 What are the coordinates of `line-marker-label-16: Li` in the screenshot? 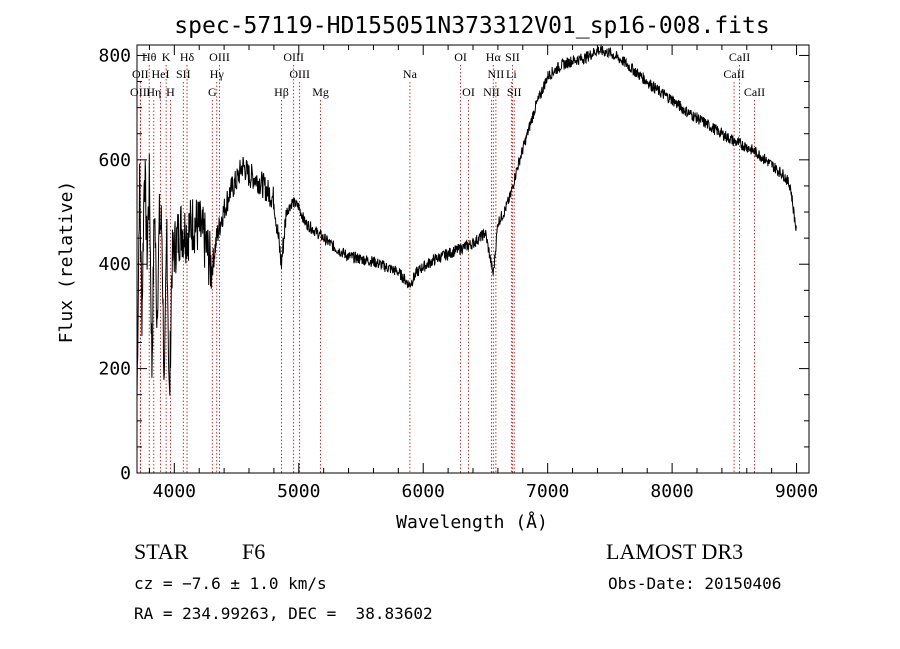 It's located at (511, 74).